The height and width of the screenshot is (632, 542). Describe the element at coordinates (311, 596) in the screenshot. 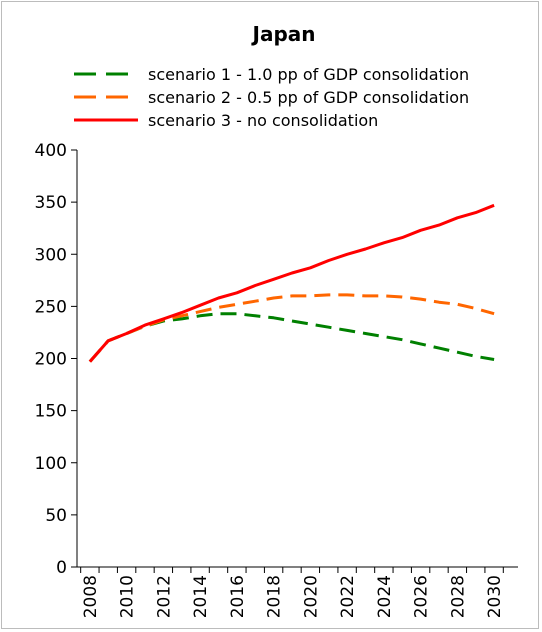

I see `x-tick-label: 2020` at that location.